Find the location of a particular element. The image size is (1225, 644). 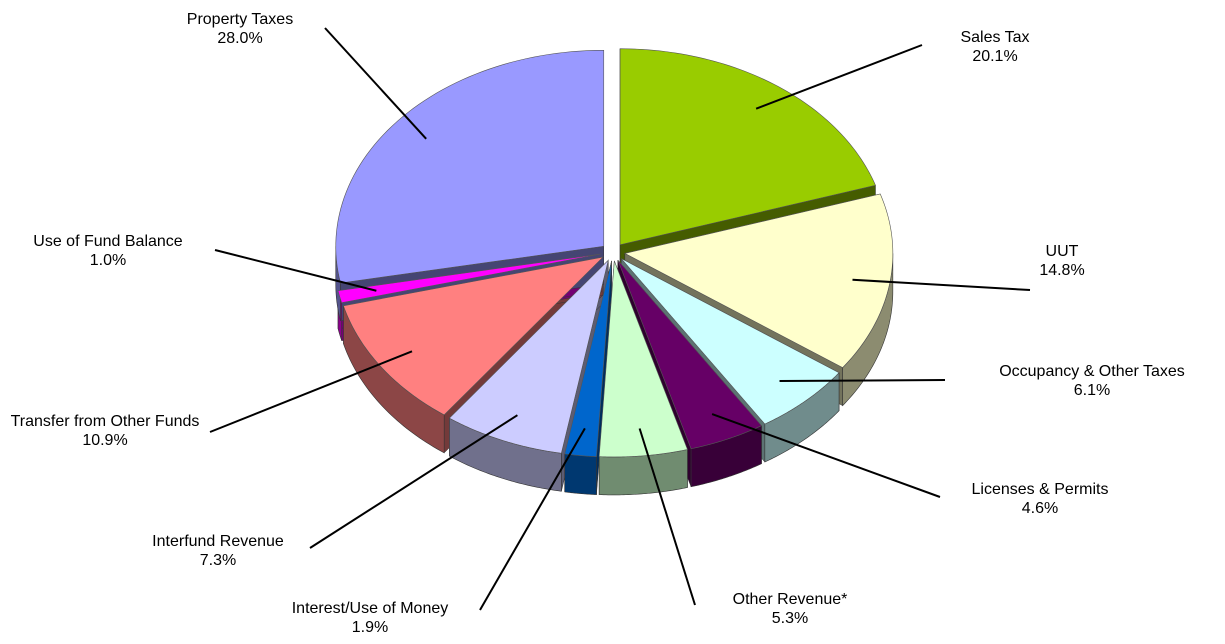

slice-label: Sales Tax 20.1% is located at coordinates (995, 47).